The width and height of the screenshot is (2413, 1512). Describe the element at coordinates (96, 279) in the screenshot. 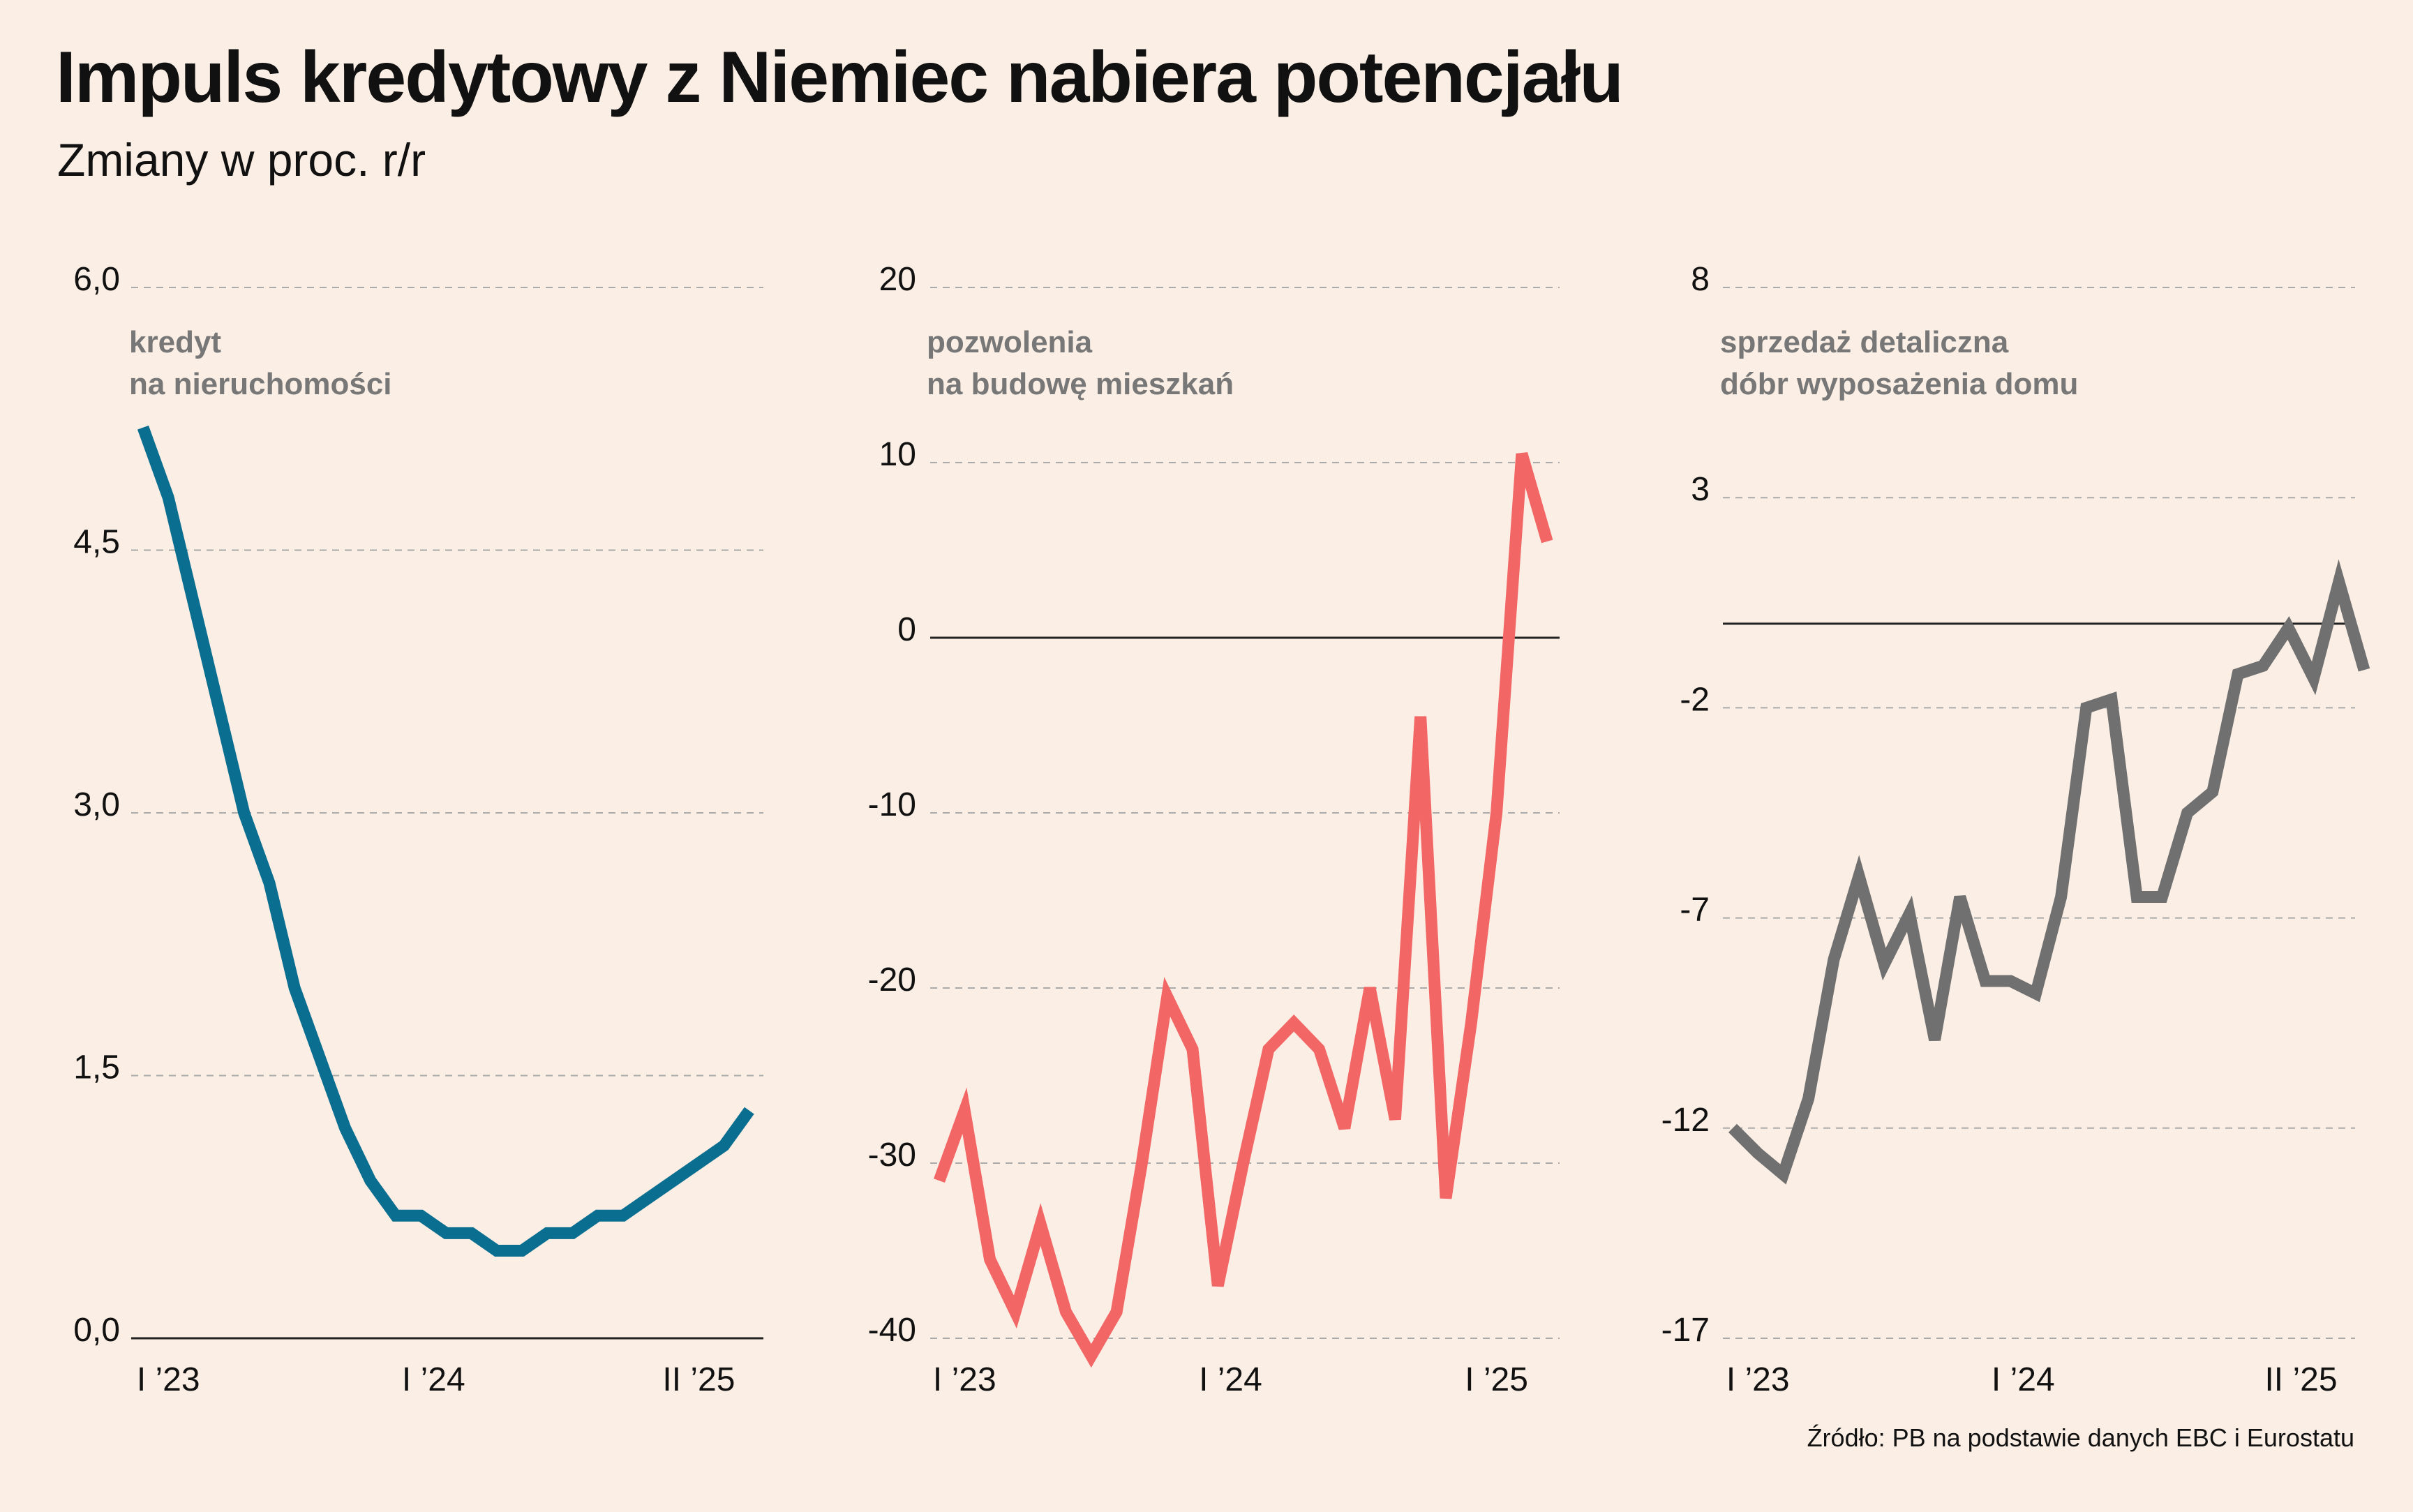

I see `y-tick-label: 6,0` at that location.